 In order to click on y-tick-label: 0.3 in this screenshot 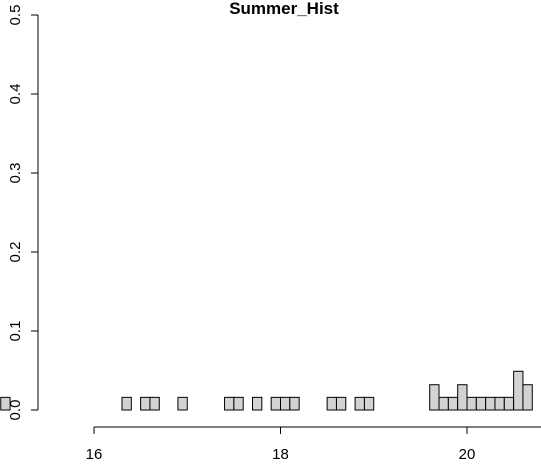, I will do `click(15, 173)`.